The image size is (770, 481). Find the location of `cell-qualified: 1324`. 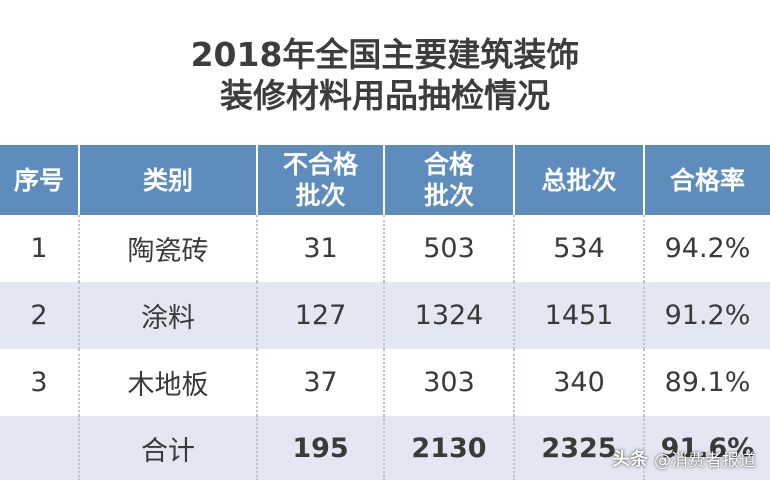

cell-qualified: 1324 is located at coordinates (448, 315).